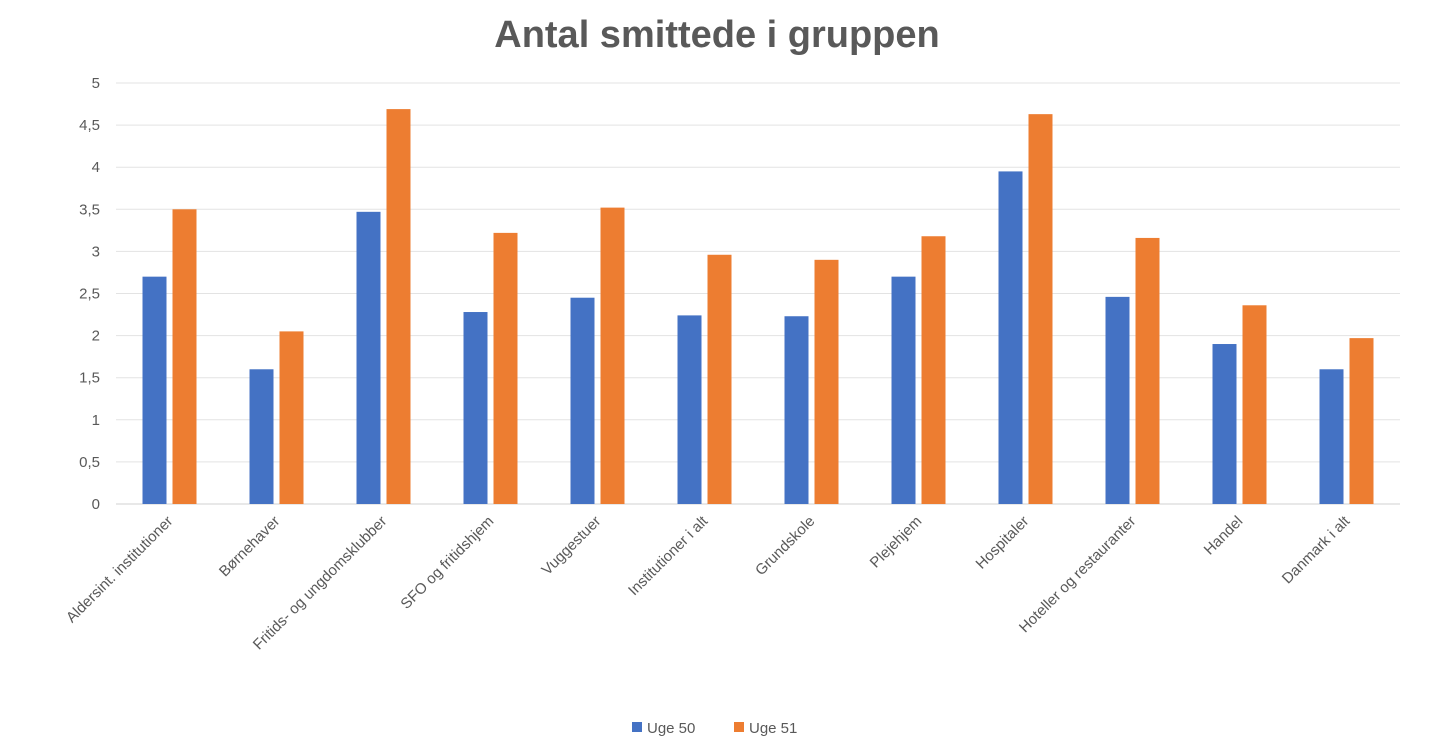 The height and width of the screenshot is (747, 1440). What do you see at coordinates (671, 728) in the screenshot?
I see `legend-label: Uge 50` at bounding box center [671, 728].